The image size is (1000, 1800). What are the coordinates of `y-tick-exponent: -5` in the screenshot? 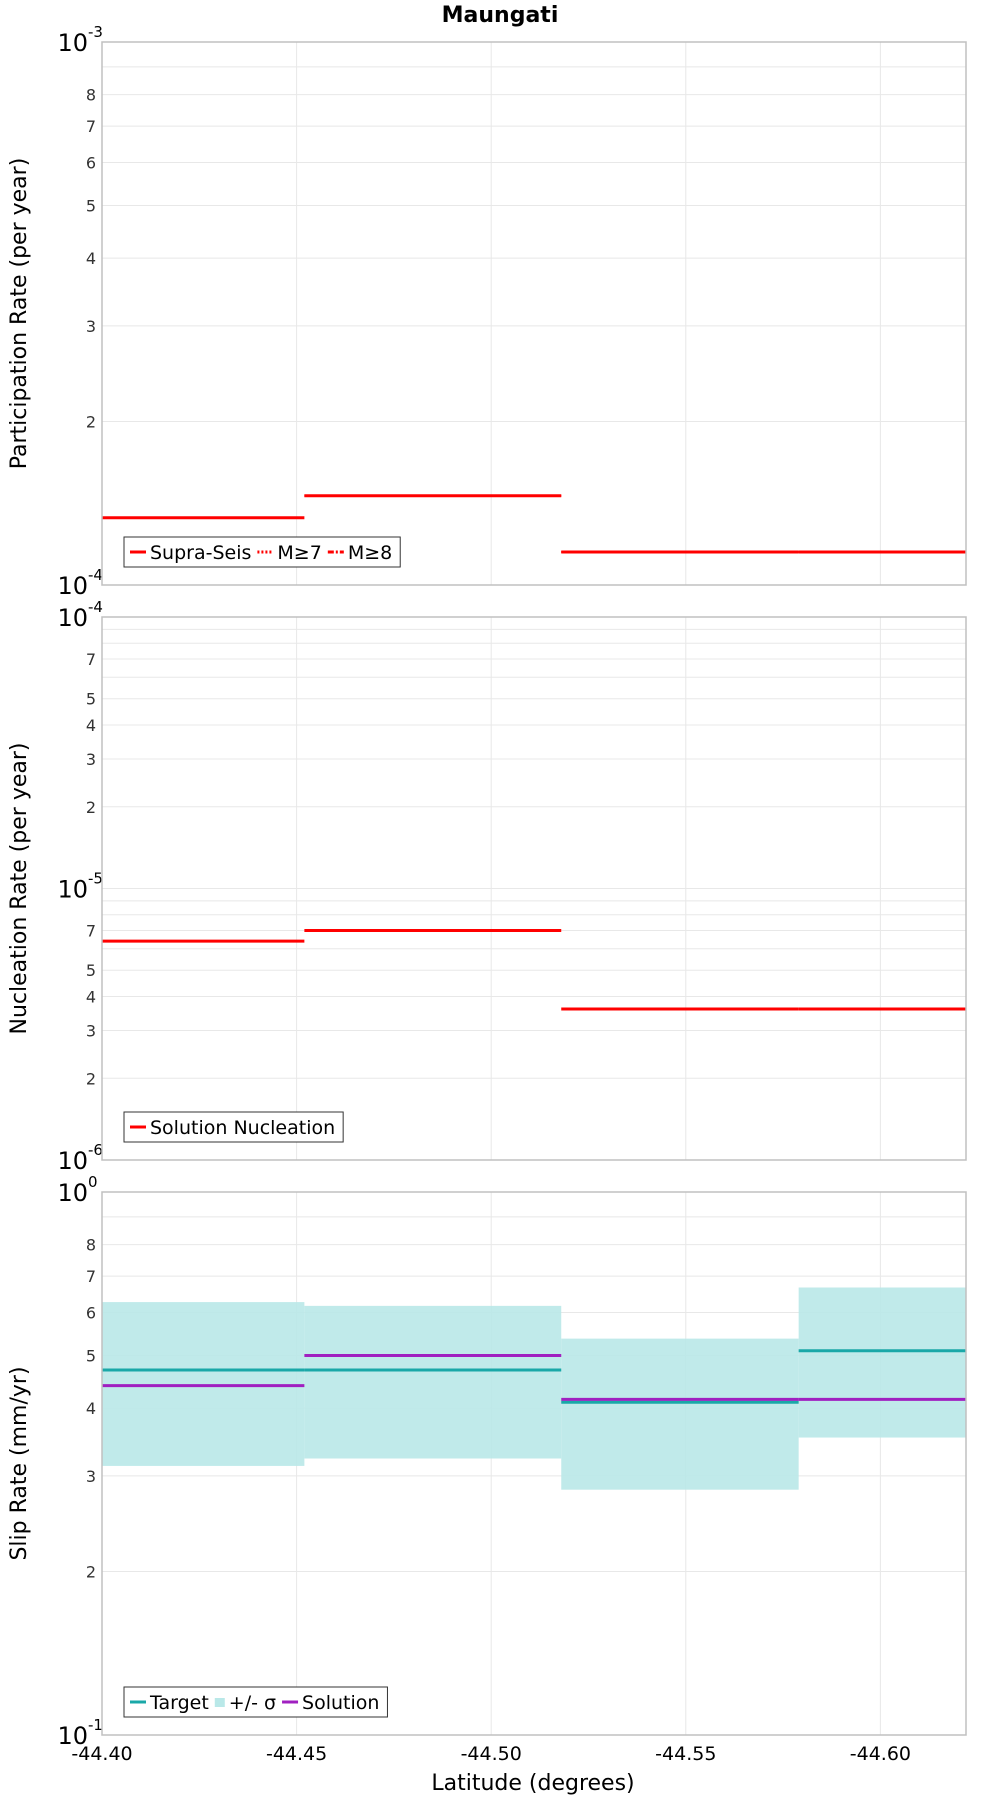 It's located at (95, 879).